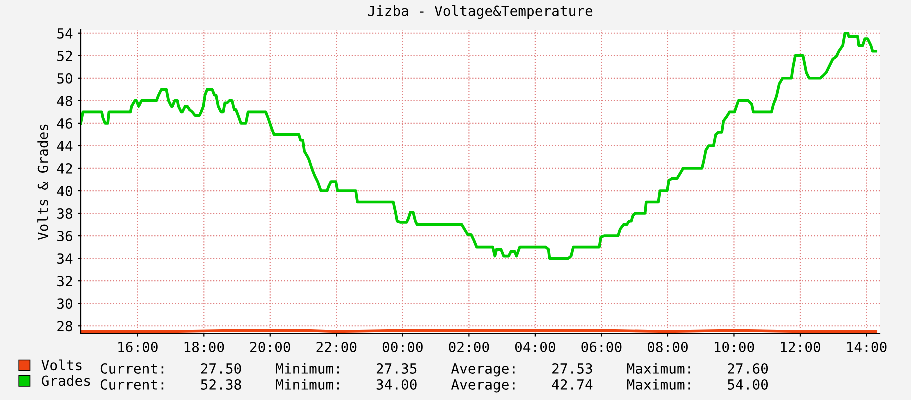 The width and height of the screenshot is (911, 400). I want to click on x-tick-label: 12:00, so click(800, 347).